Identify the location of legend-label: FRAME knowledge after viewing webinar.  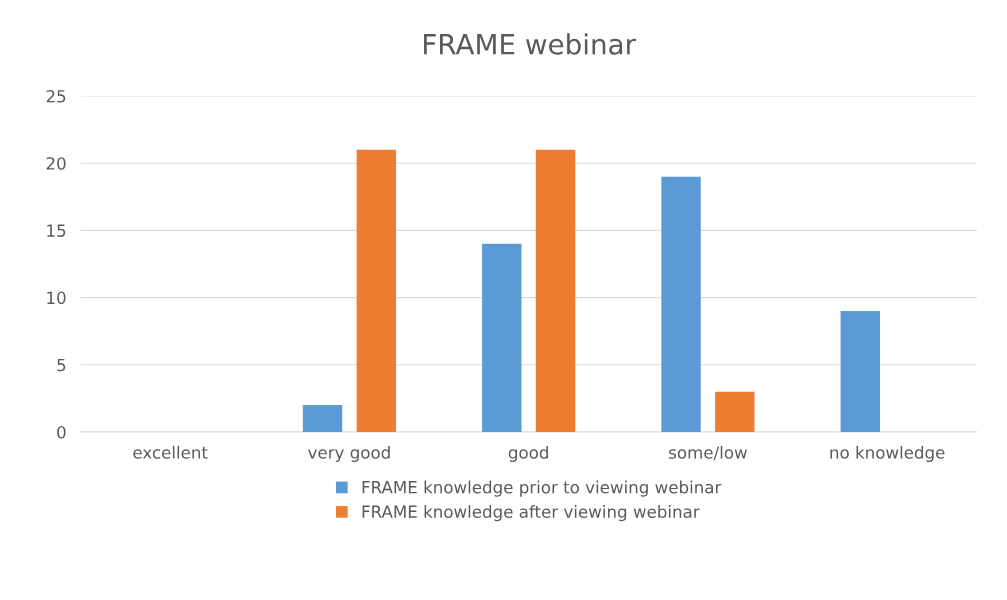
(531, 513).